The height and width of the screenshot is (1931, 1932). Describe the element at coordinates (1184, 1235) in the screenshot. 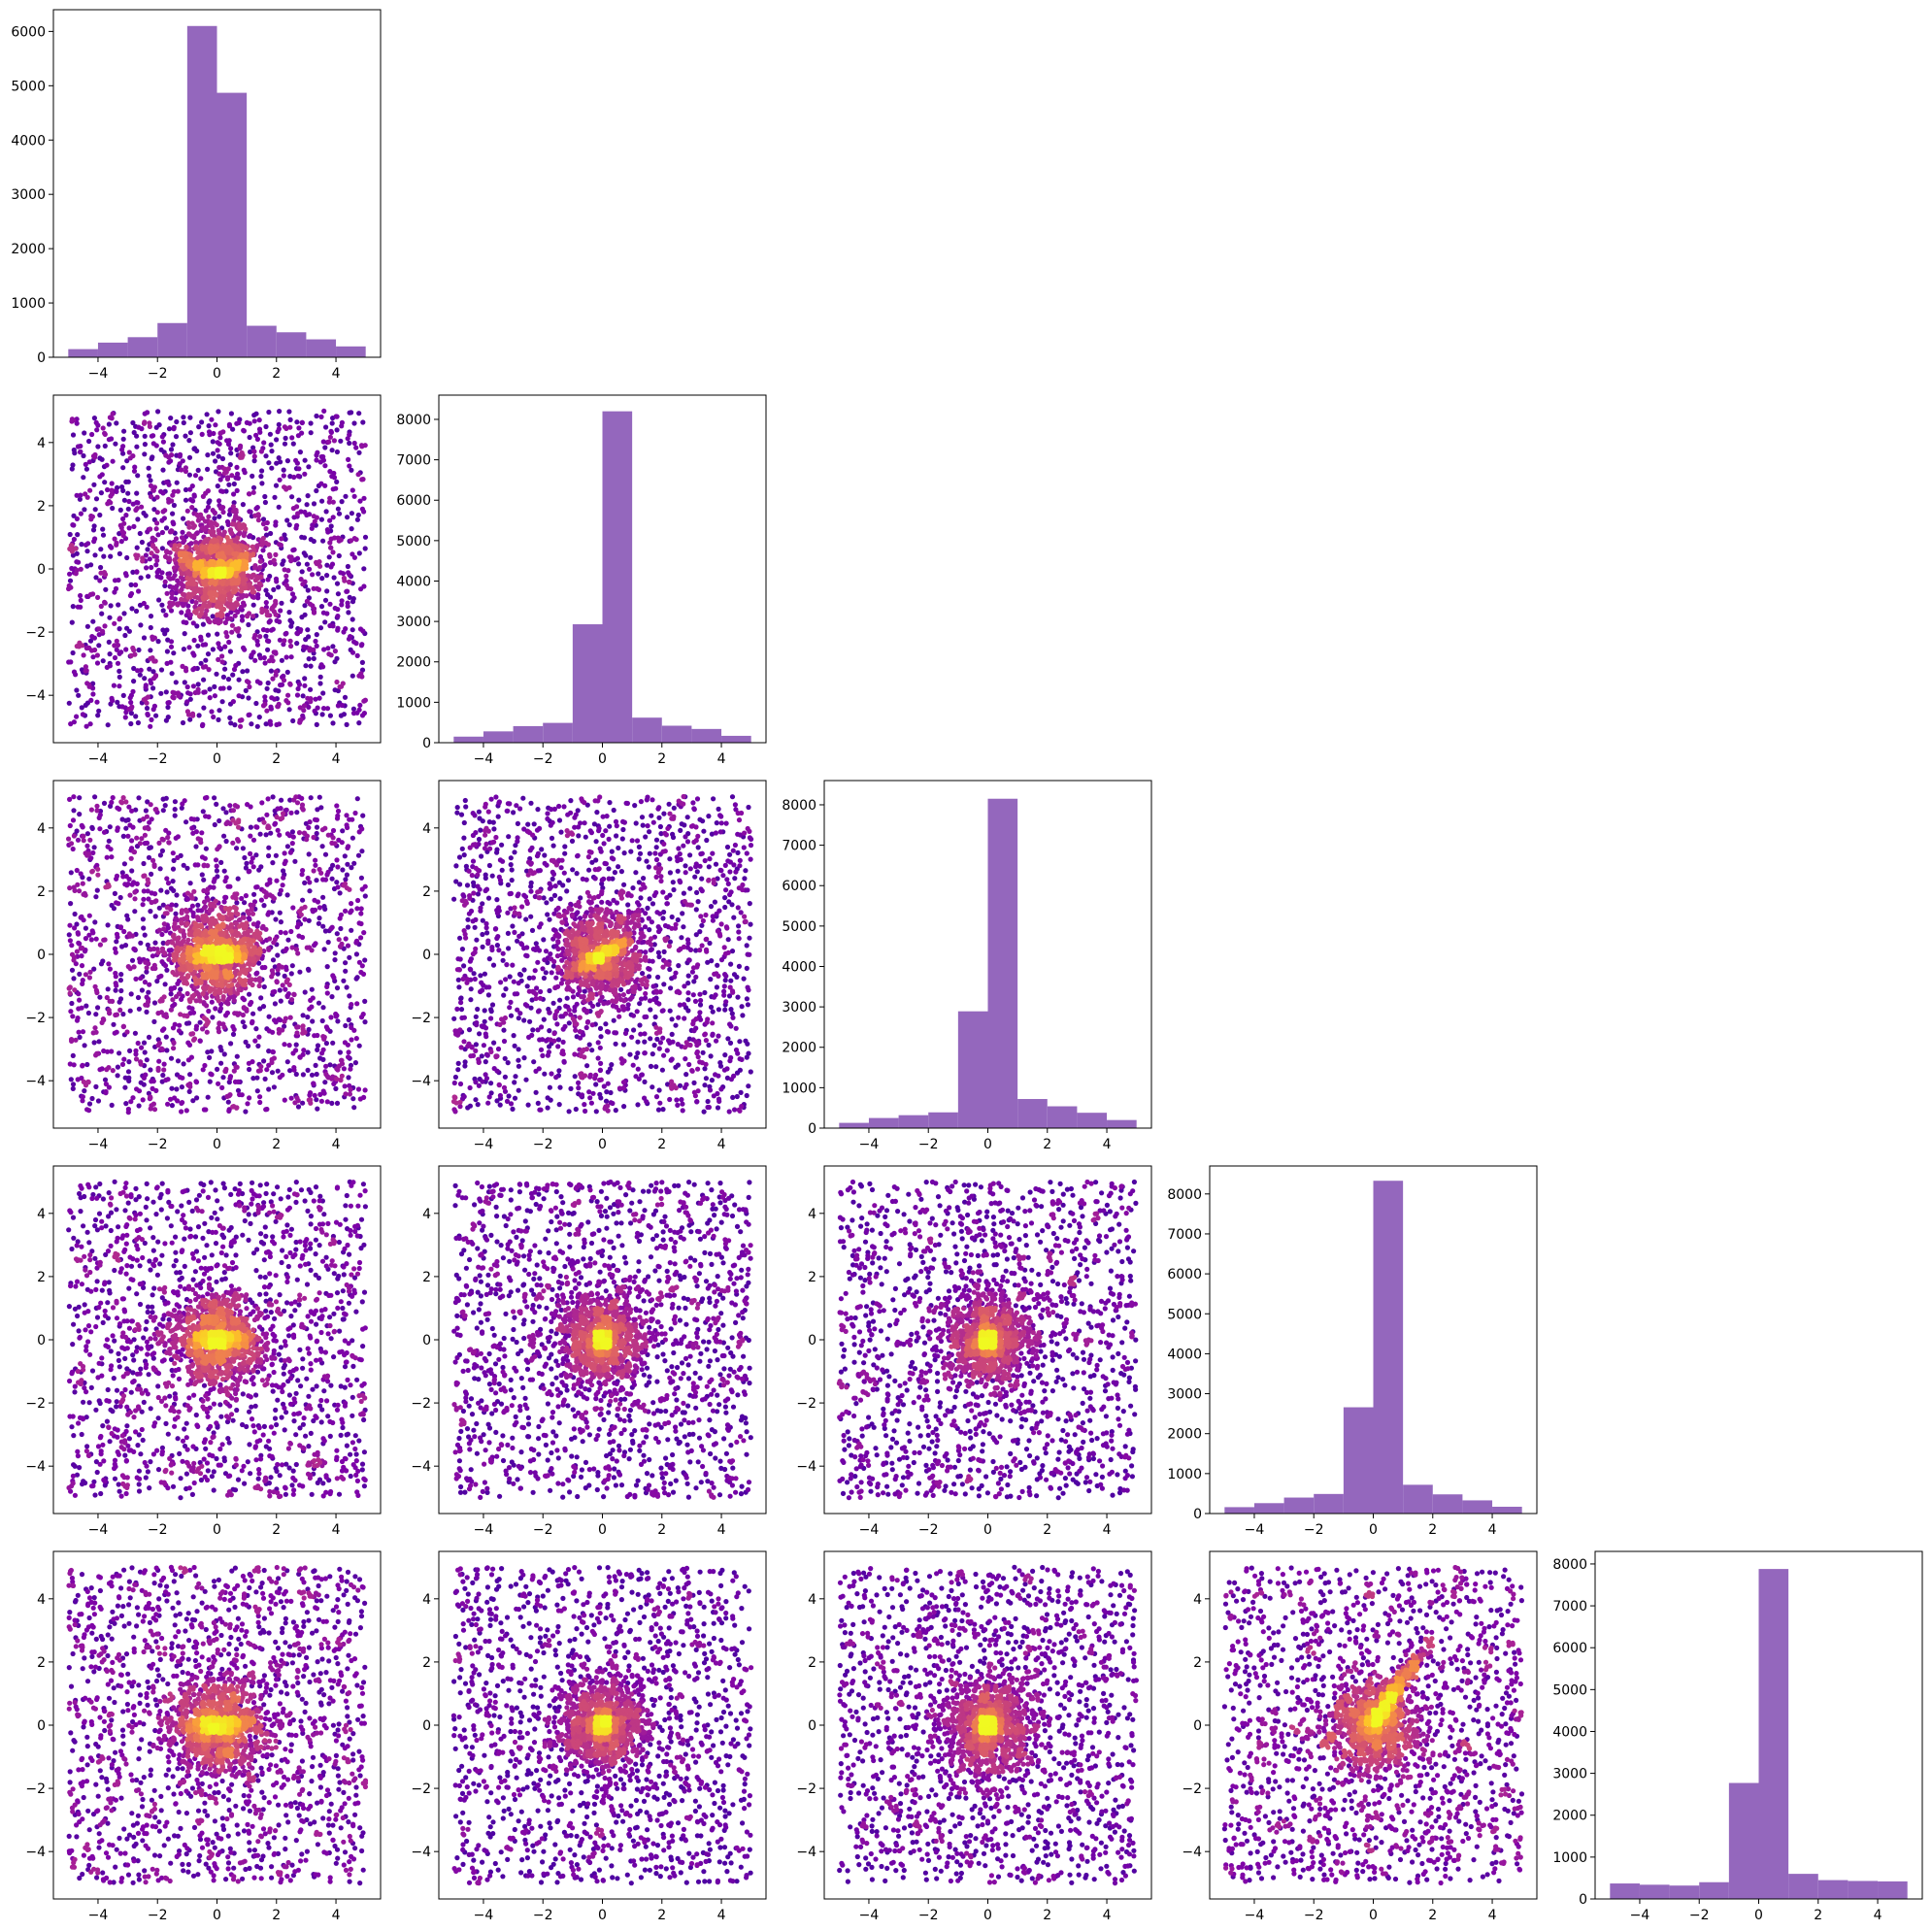

I see `hist-3-3-ytick-label: 7000` at that location.